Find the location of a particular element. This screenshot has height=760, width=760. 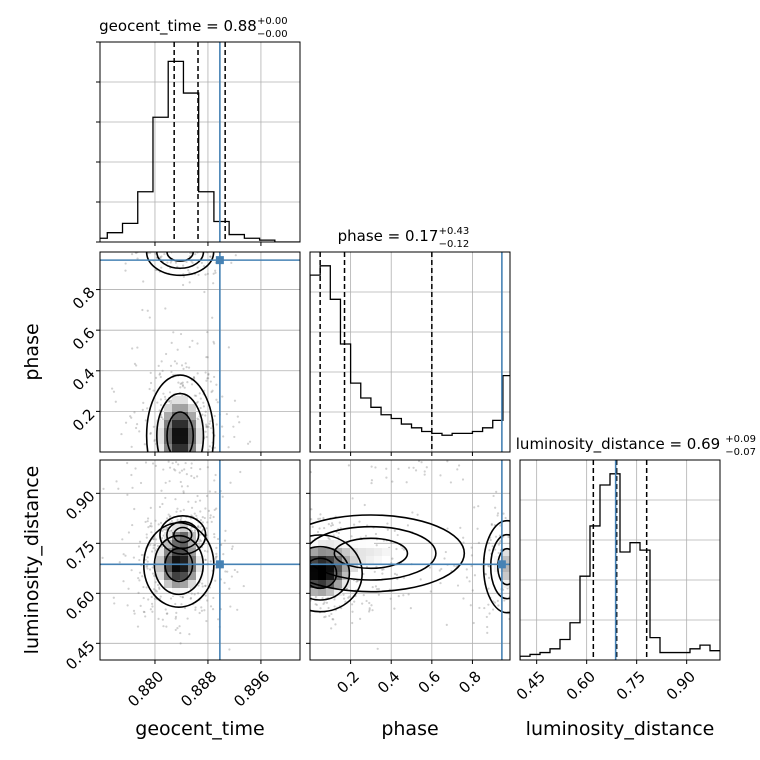

y-tick-label: 0.75 is located at coordinates (80, 555).